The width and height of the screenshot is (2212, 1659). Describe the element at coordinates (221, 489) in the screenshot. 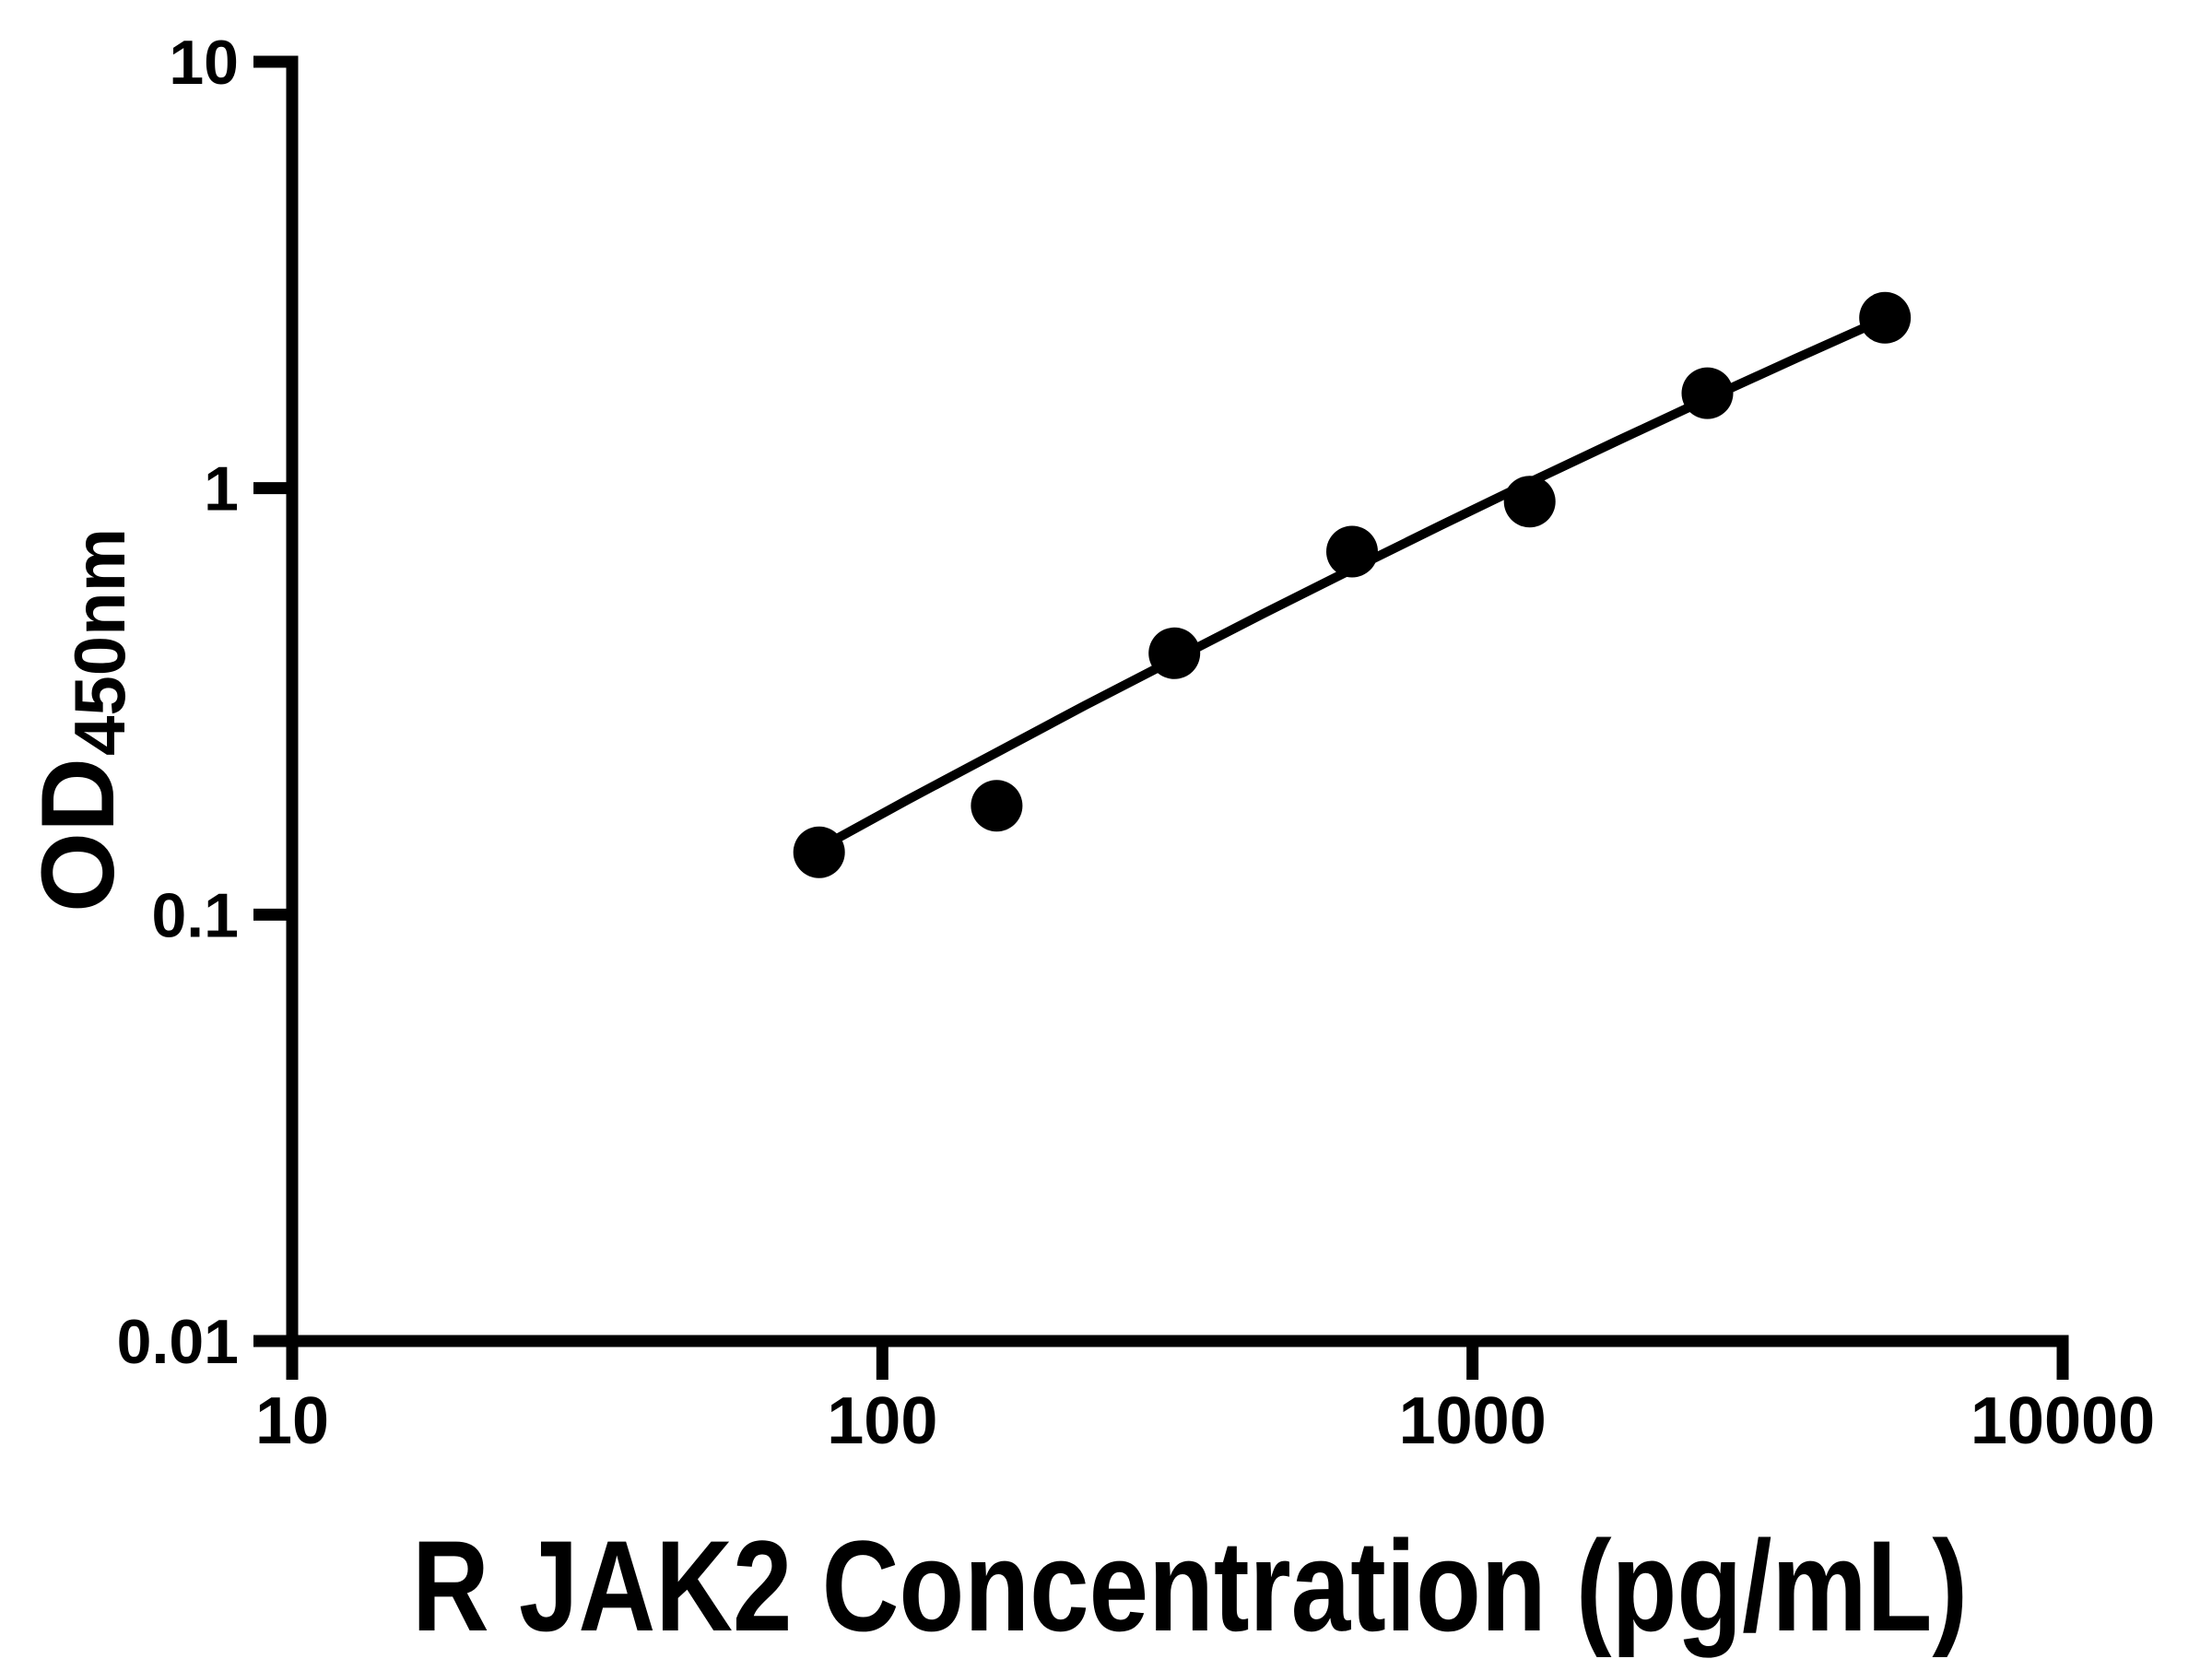

I see `y-tick-label: 1` at that location.